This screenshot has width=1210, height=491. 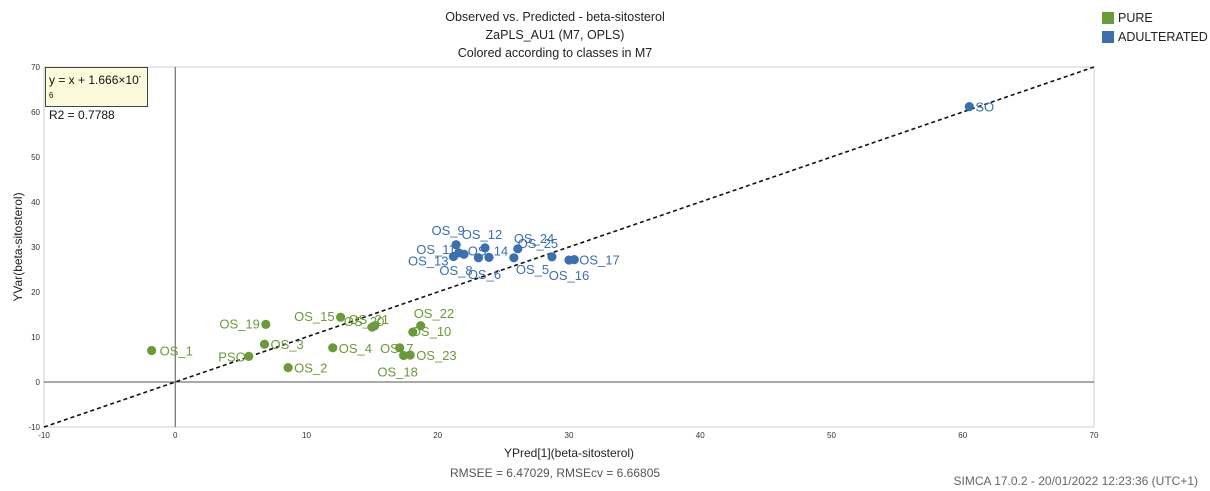 What do you see at coordinates (35, 112) in the screenshot?
I see `y-tick-label: 60` at bounding box center [35, 112].